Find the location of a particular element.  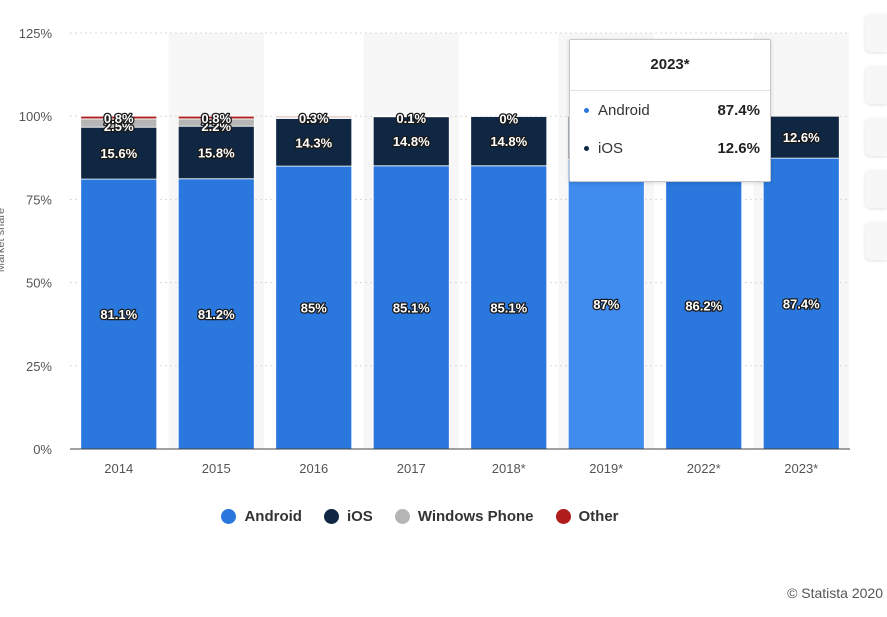

data-label: 86.2% is located at coordinates (703, 306).